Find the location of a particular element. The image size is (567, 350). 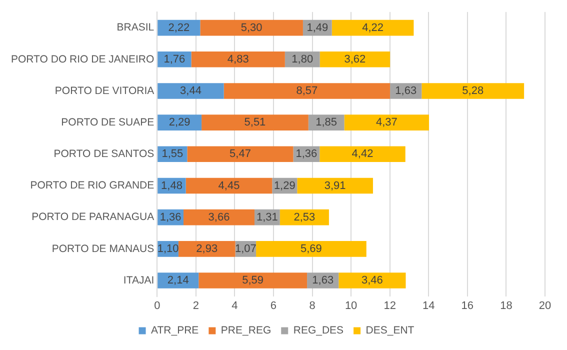

data-label: 1,07 is located at coordinates (245, 248).